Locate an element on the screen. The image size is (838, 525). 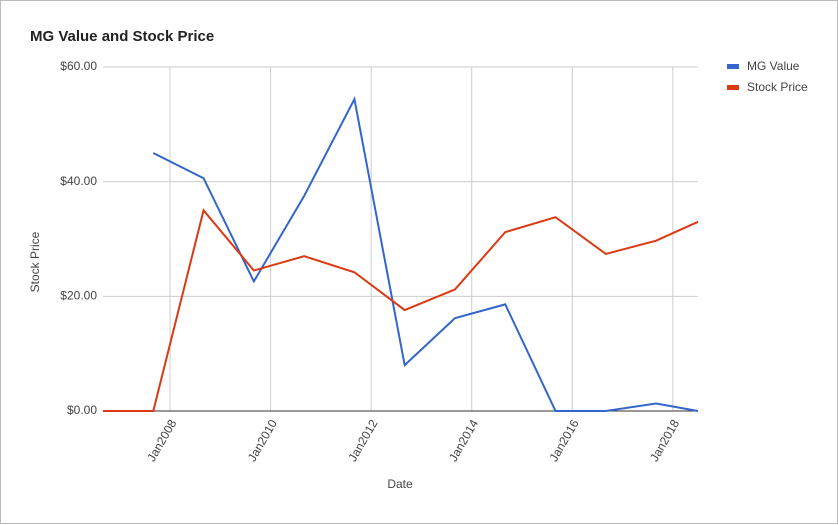
y-tick-label: $40.00 is located at coordinates (78, 181).